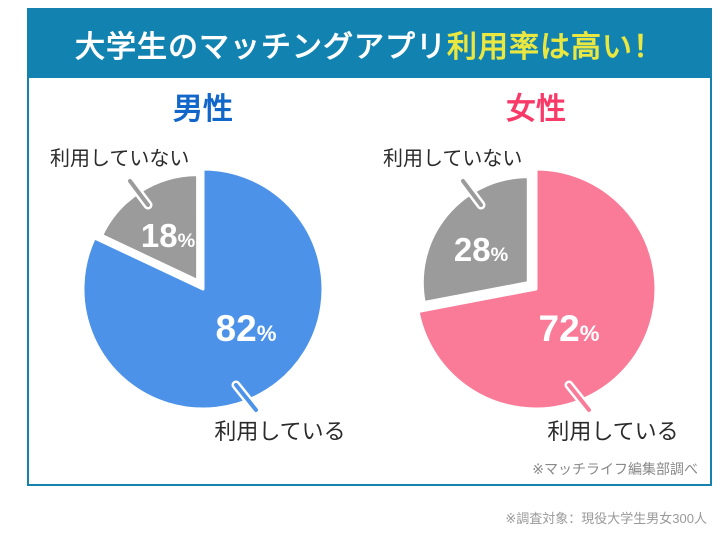  Describe the element at coordinates (615, 469) in the screenshot. I see `source-note: ※マッチライフ編集部調べ` at that location.